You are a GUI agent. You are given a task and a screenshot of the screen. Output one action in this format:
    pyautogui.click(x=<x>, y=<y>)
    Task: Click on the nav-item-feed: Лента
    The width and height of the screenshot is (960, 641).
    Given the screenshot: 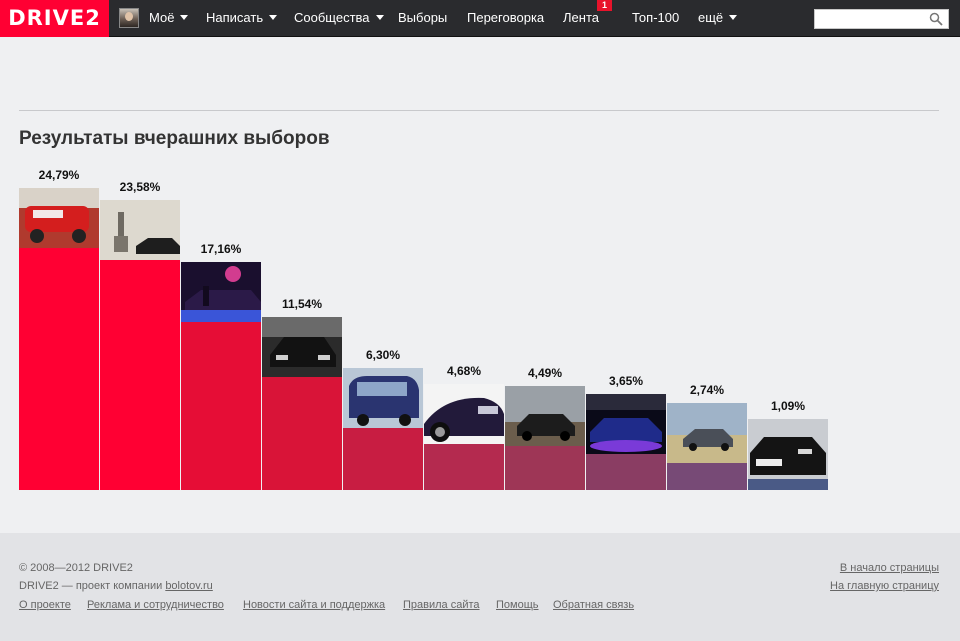 What is the action you would take?
    pyautogui.click(x=581, y=18)
    